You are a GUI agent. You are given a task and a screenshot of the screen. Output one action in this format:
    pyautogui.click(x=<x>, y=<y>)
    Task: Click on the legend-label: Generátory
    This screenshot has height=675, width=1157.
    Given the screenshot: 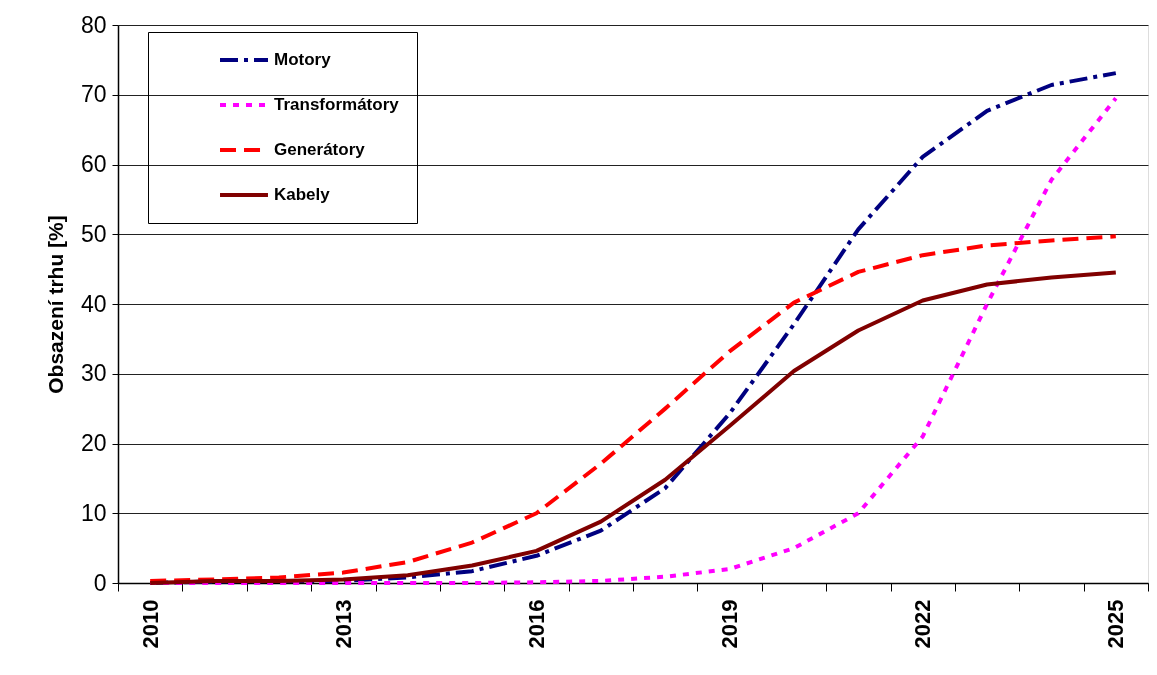 What is the action you would take?
    pyautogui.click(x=320, y=149)
    